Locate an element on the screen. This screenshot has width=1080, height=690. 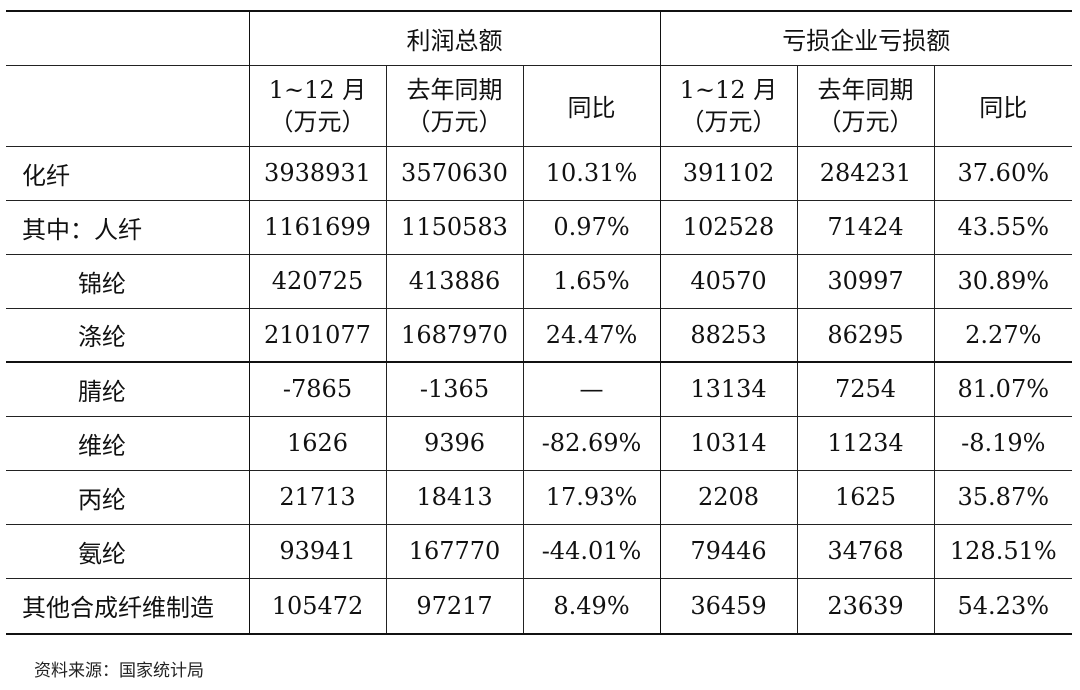
profit-total-header: 利润总额 is located at coordinates (454, 37).